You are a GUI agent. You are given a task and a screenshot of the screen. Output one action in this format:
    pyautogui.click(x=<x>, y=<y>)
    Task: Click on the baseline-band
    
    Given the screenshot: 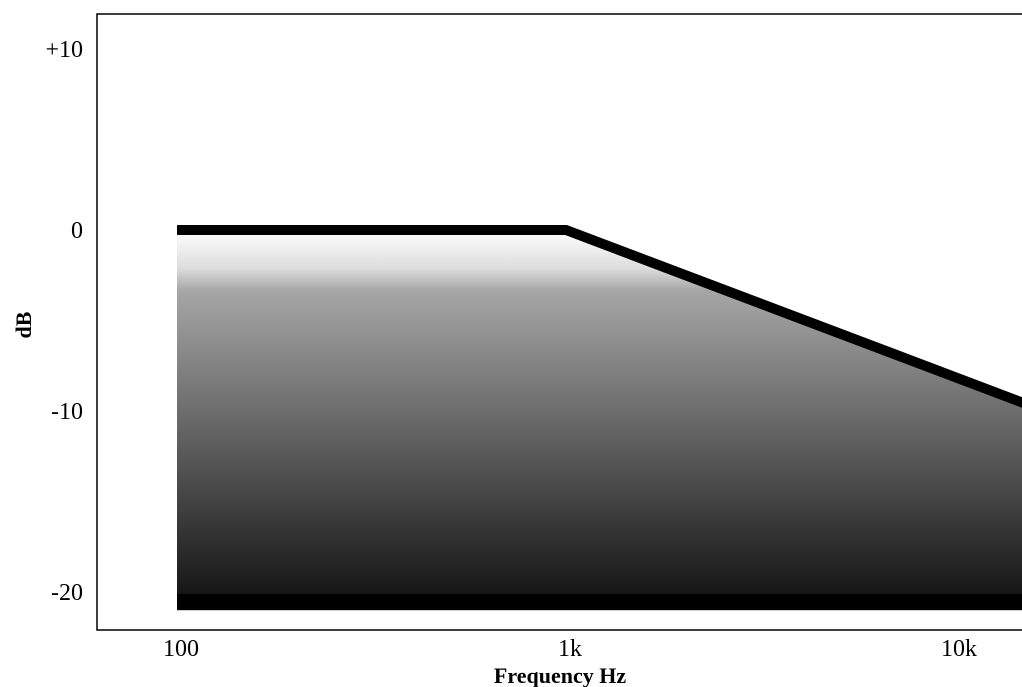 What is the action you would take?
    pyautogui.click(x=599, y=602)
    